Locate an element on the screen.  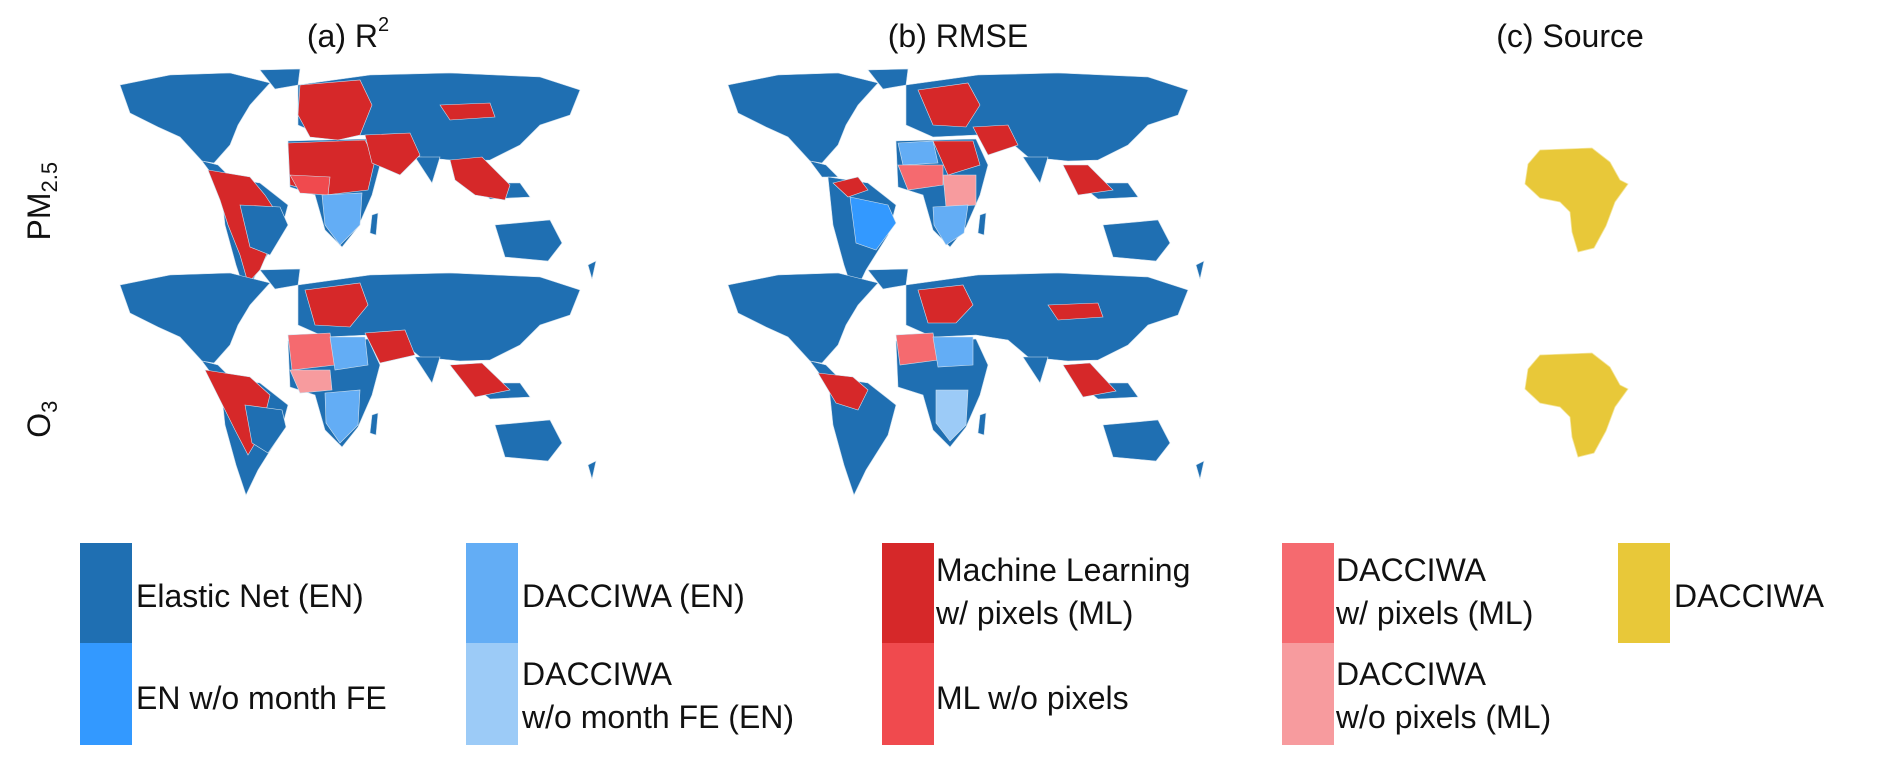
legend-label-dacciwa-wo-month-l2: w/o month FE (EN) is located at coordinates (658, 717).